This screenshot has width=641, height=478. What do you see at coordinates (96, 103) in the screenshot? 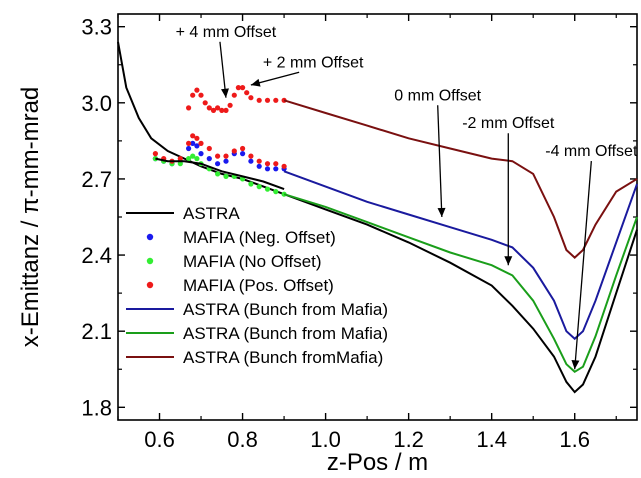
I see `y-tick-label: 3.0` at bounding box center [96, 103].